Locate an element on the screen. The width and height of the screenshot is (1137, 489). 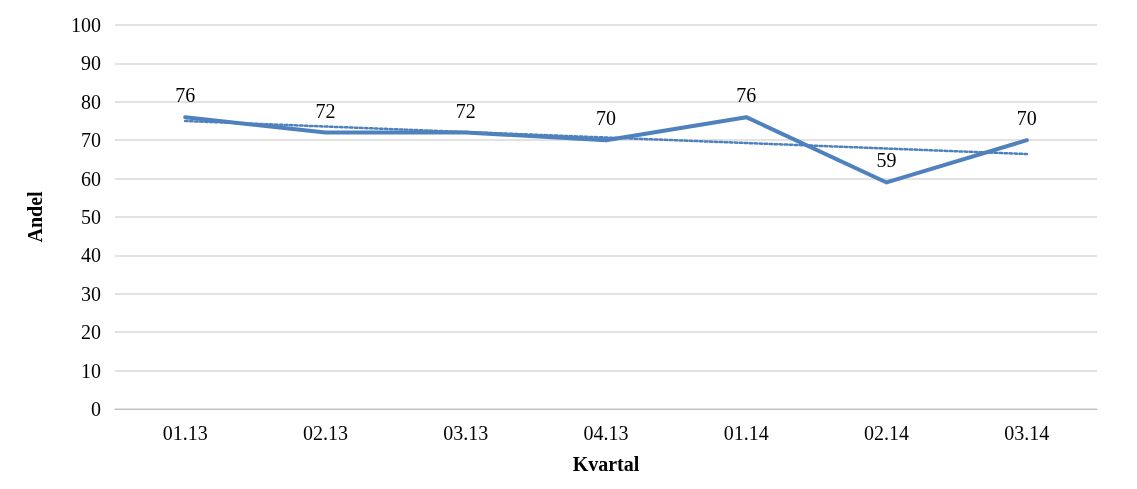
x-tick-label: 04.13 is located at coordinates (606, 433).